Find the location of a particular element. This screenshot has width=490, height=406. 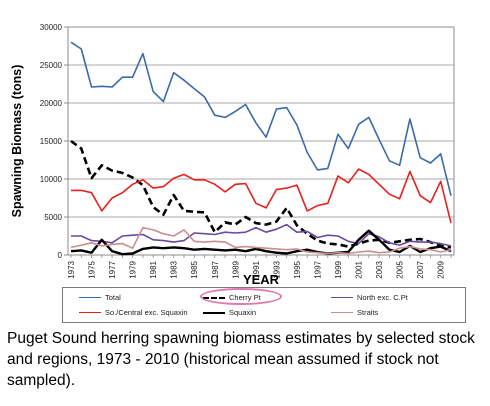

legend-item-total: Total is located at coordinates (100, 297).